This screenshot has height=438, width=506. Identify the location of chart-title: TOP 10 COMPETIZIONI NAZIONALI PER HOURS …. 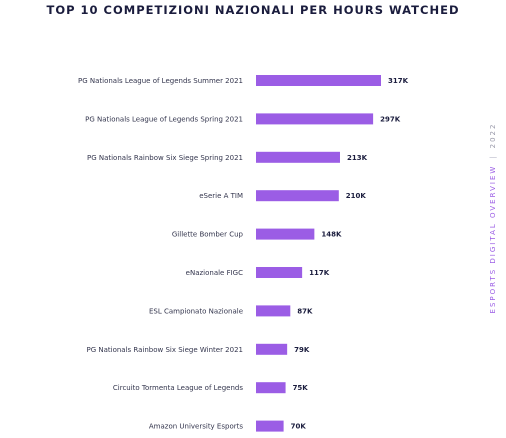
(253, 10).